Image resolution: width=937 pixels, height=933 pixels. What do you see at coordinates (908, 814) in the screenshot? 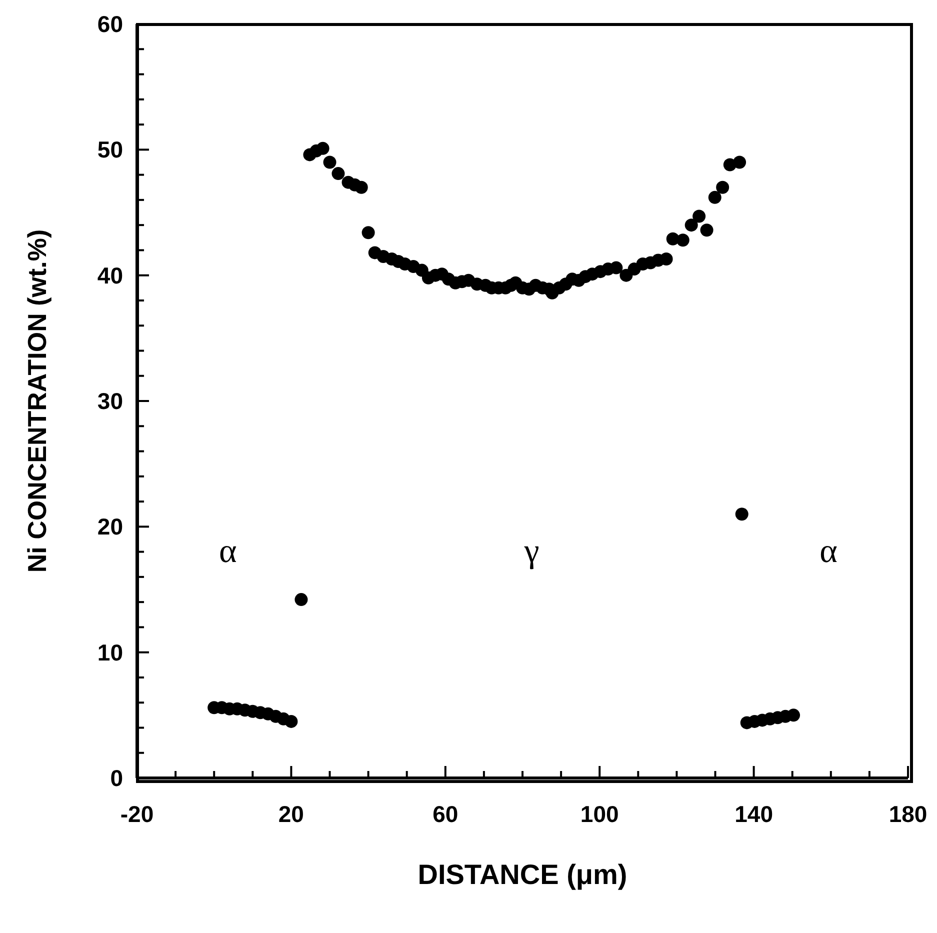
I see `x-tick-label: 180` at bounding box center [908, 814].